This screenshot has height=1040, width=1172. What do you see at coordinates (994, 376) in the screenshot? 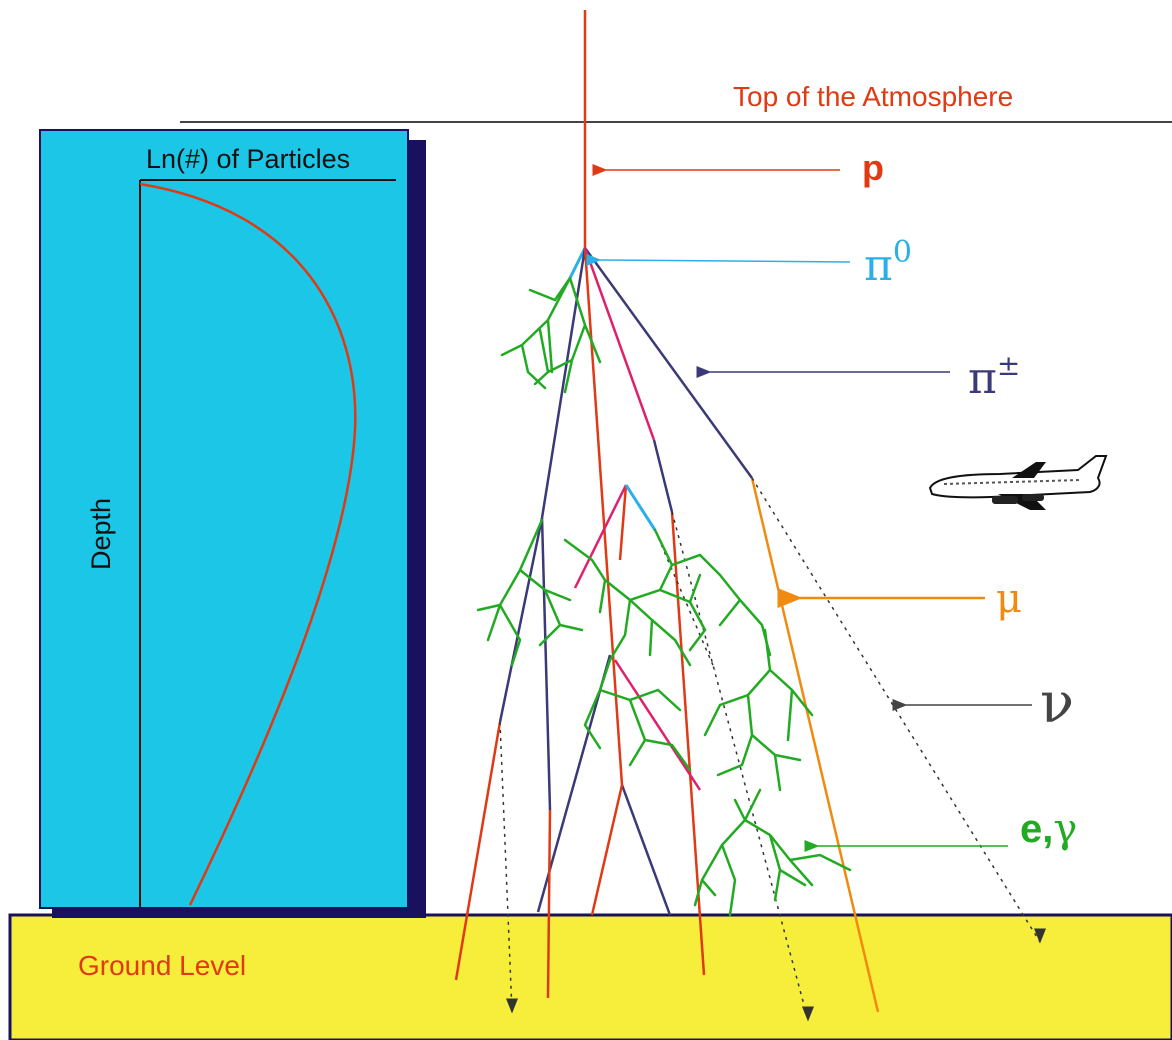
I see `charged-pion-label: π±` at bounding box center [994, 376].